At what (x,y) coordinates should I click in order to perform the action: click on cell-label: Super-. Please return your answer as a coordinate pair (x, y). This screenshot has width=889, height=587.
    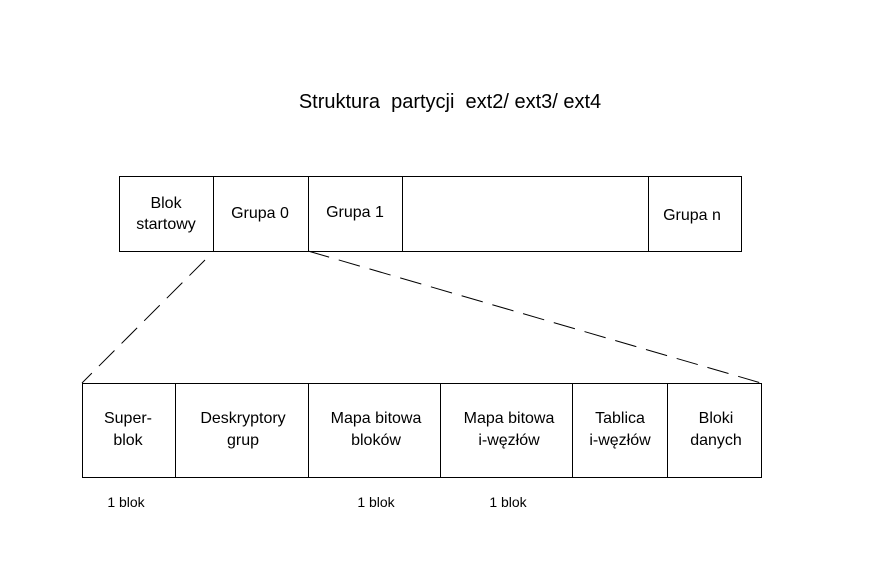
    Looking at the image, I should click on (128, 418).